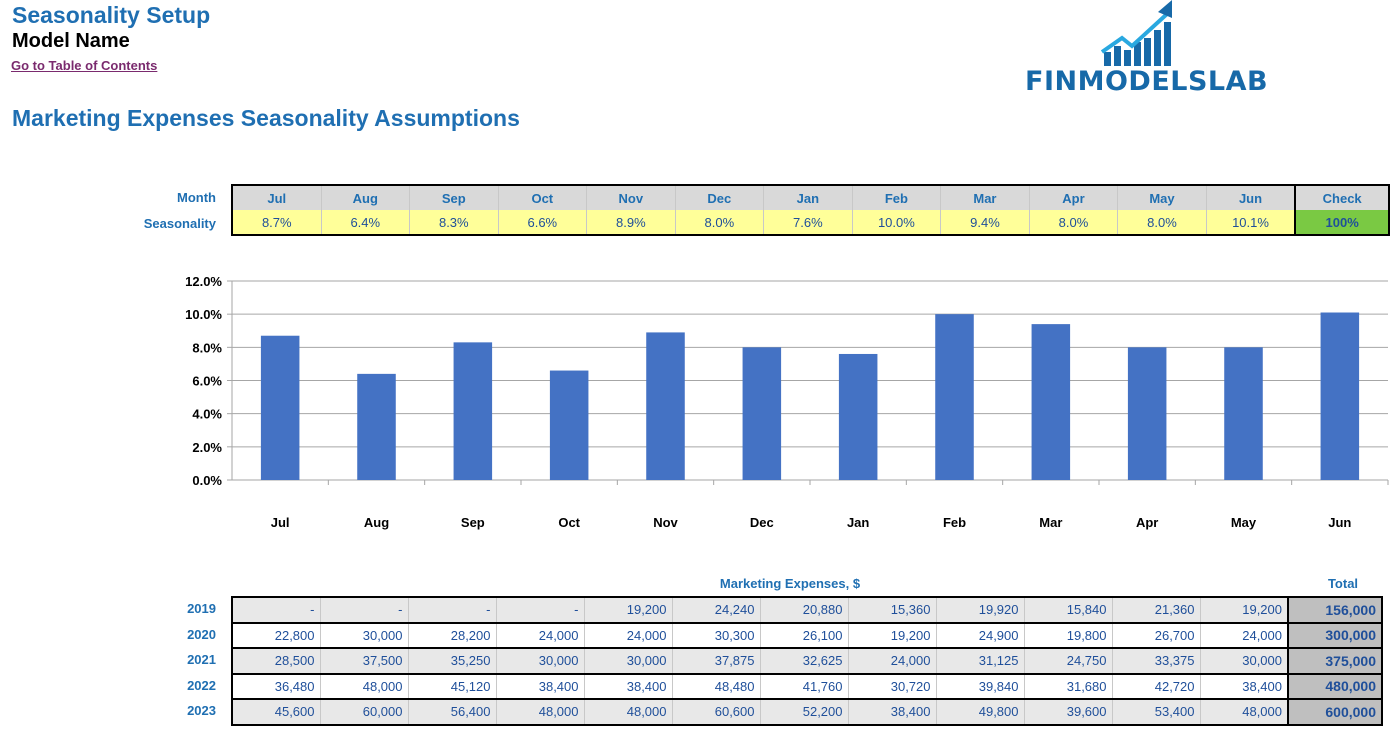  I want to click on expense-cell: 45,120, so click(452, 686).